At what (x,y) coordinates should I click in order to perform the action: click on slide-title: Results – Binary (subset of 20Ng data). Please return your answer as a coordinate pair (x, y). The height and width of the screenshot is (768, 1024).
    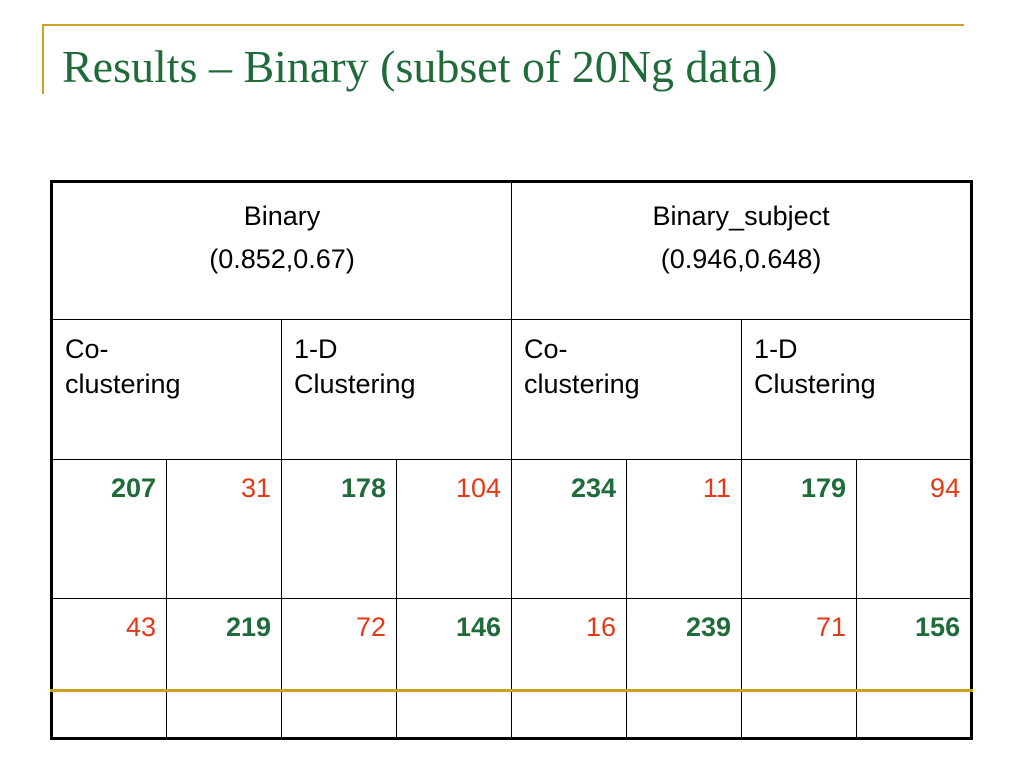
    Looking at the image, I should click on (420, 66).